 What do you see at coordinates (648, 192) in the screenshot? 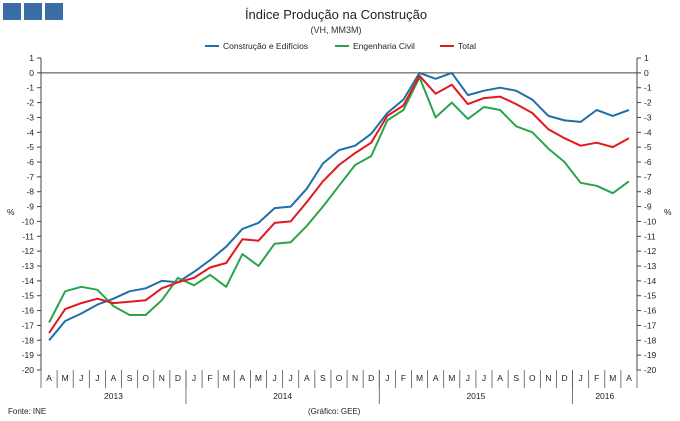
I see `y-tick-label-right: -8` at bounding box center [648, 192].